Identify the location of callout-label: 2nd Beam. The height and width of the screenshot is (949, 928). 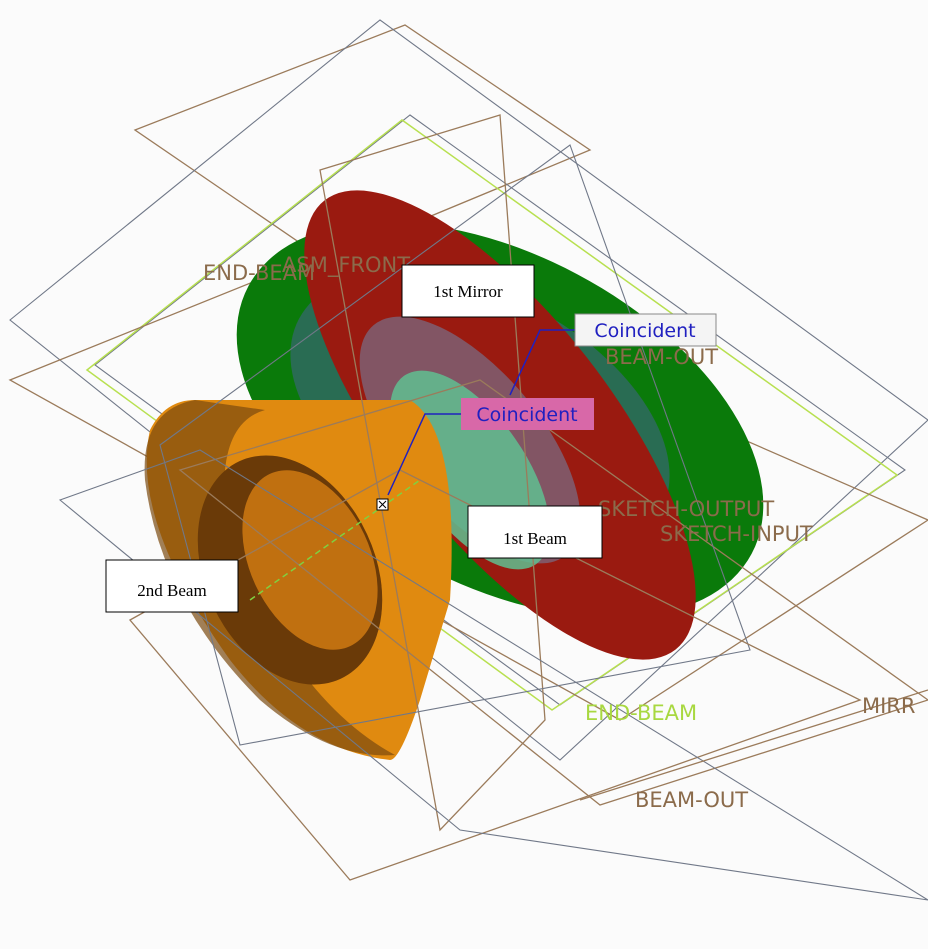
(171, 590).